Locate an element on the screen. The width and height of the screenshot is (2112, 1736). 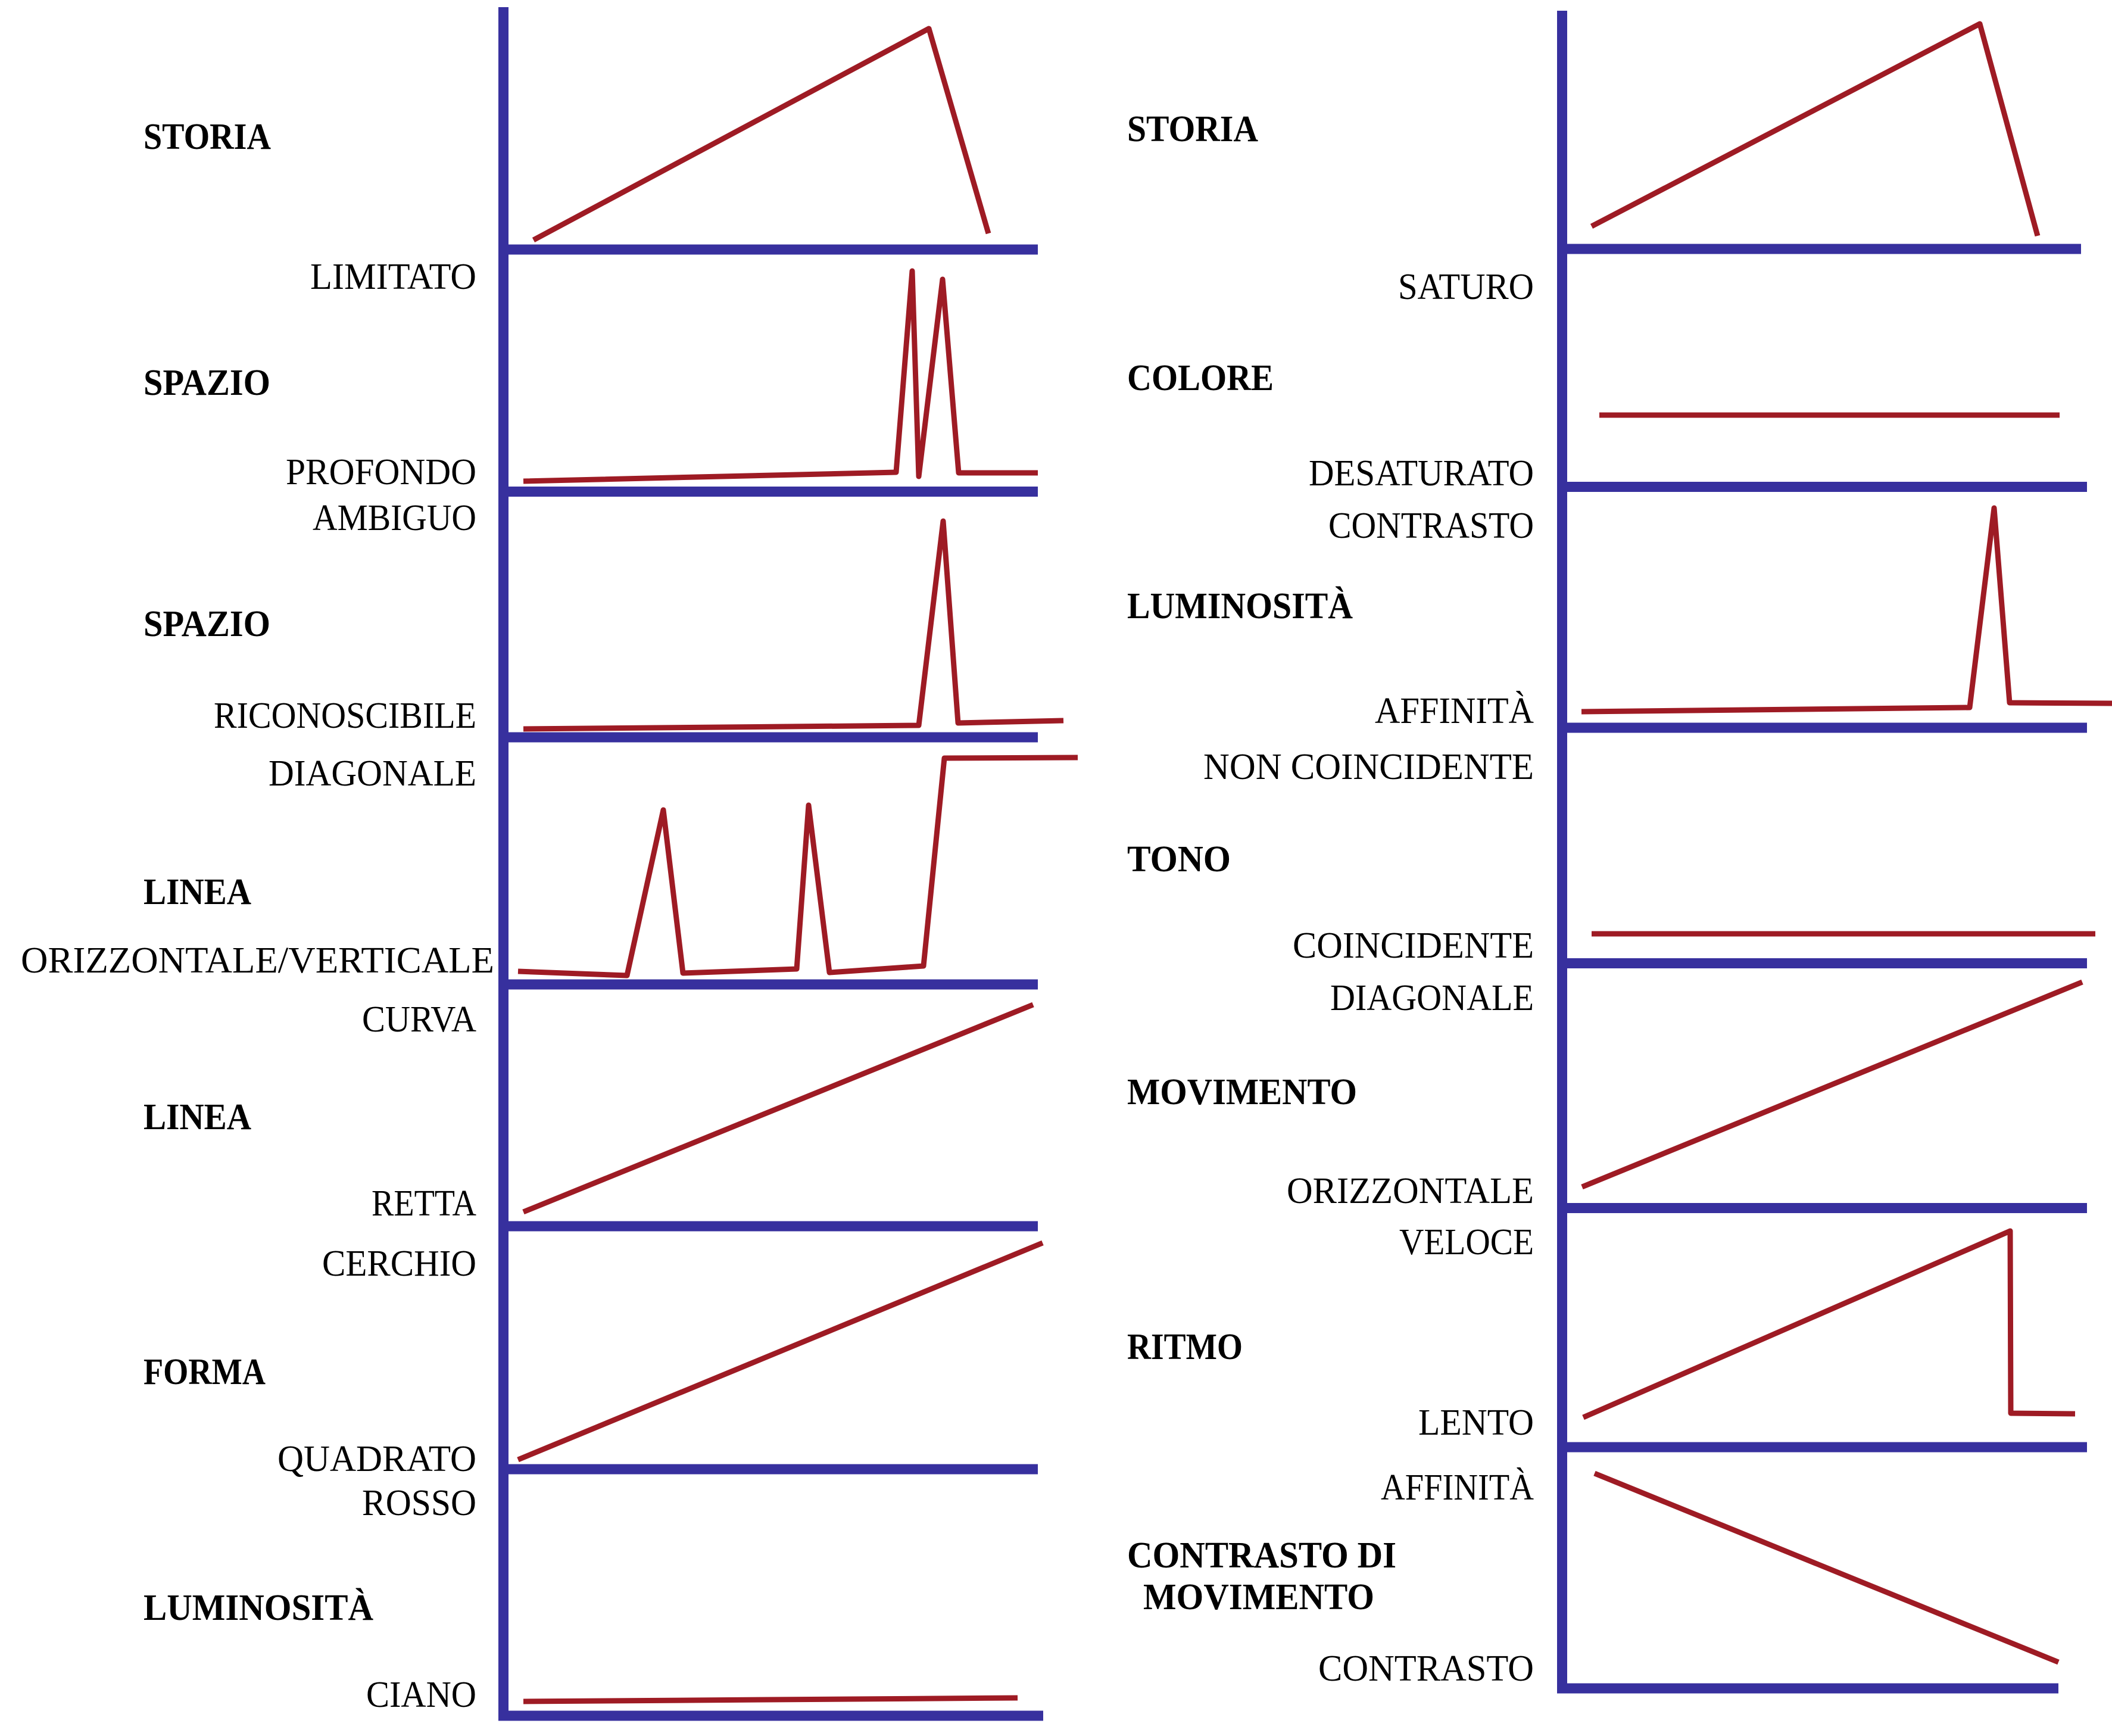
svg-text: CONTRASTO DI is located at coordinates (1261, 1555).